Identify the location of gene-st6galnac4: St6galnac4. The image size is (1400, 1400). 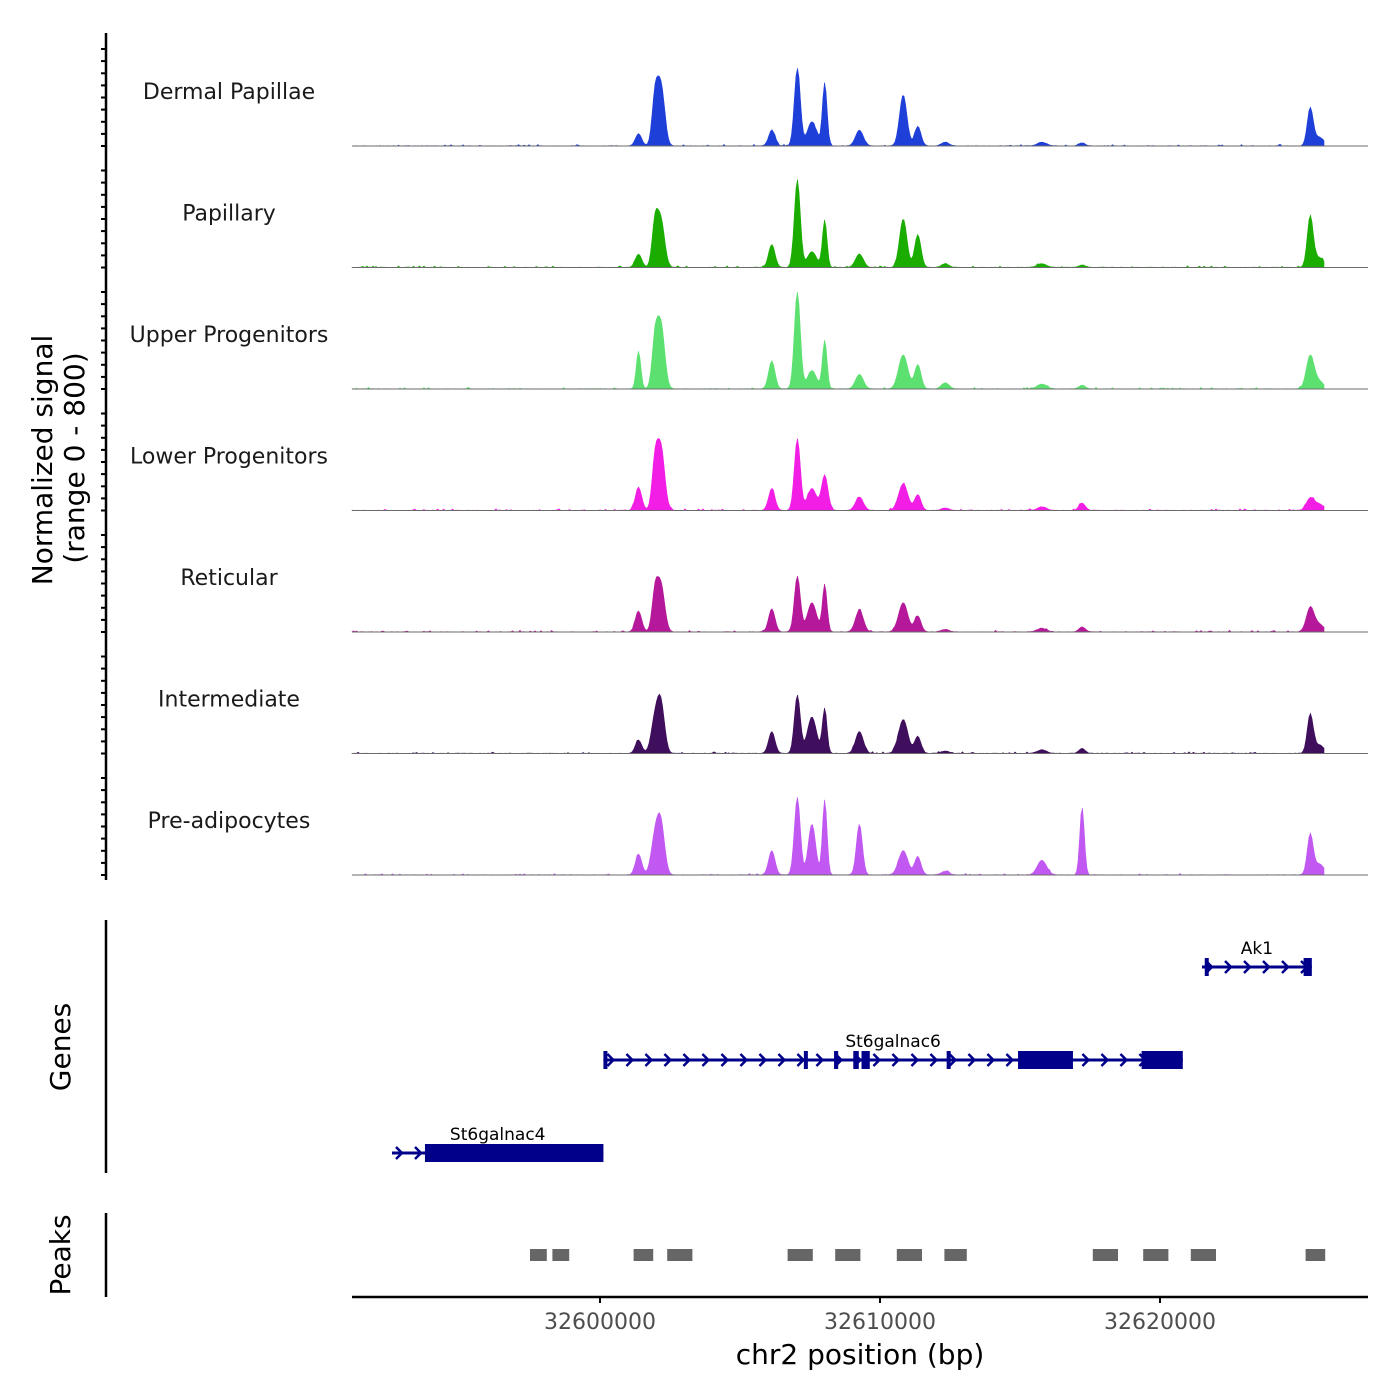
(498, 1143).